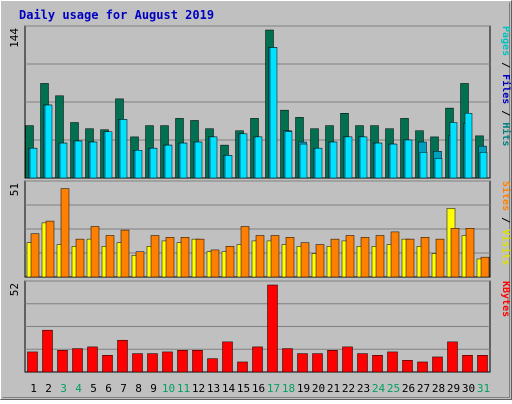 The width and height of the screenshot is (512, 404). I want to click on x-tick-label-day-14: 14, so click(229, 388).